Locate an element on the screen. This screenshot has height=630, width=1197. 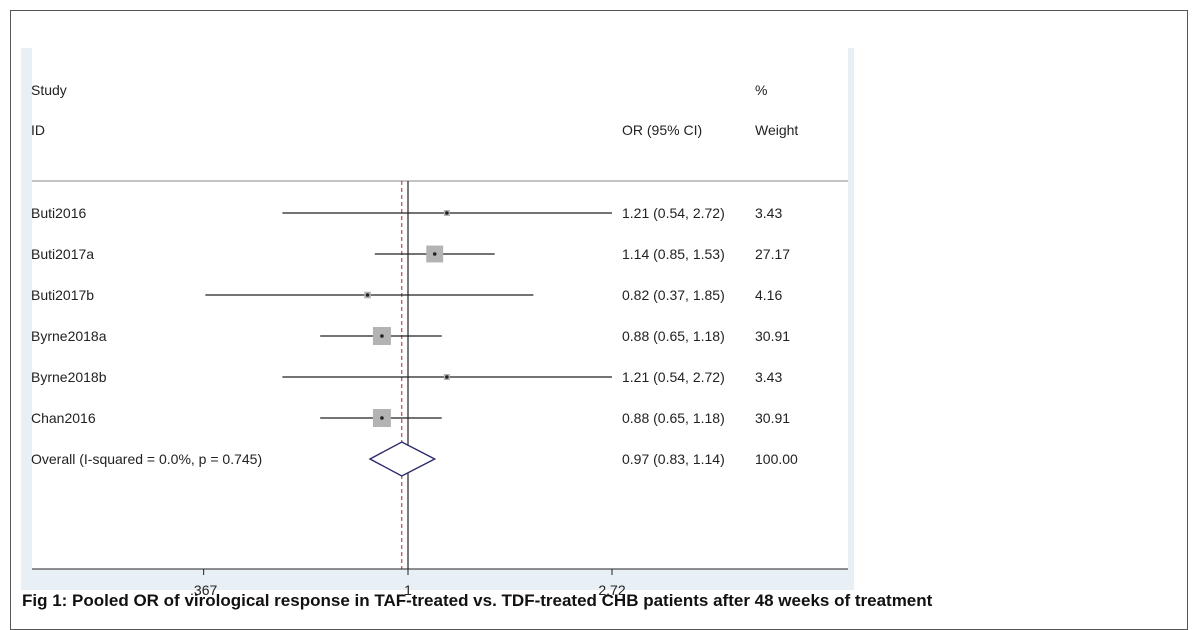
weight-value: 27.17 is located at coordinates (772, 254).